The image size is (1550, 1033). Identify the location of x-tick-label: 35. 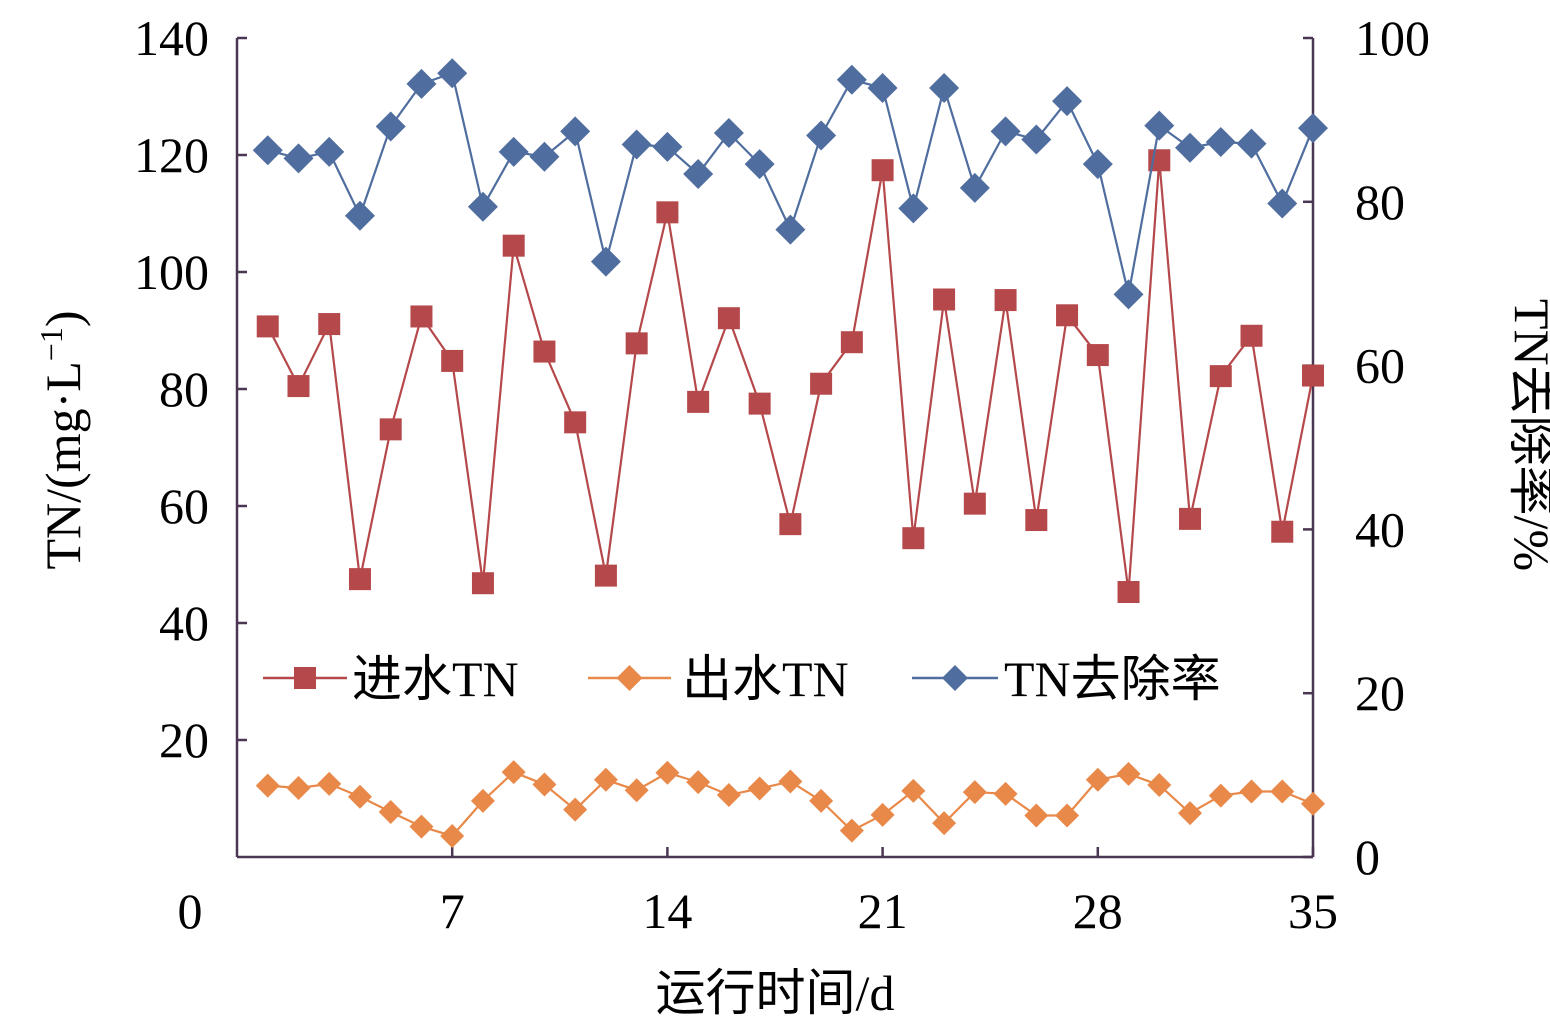
(1313, 911).